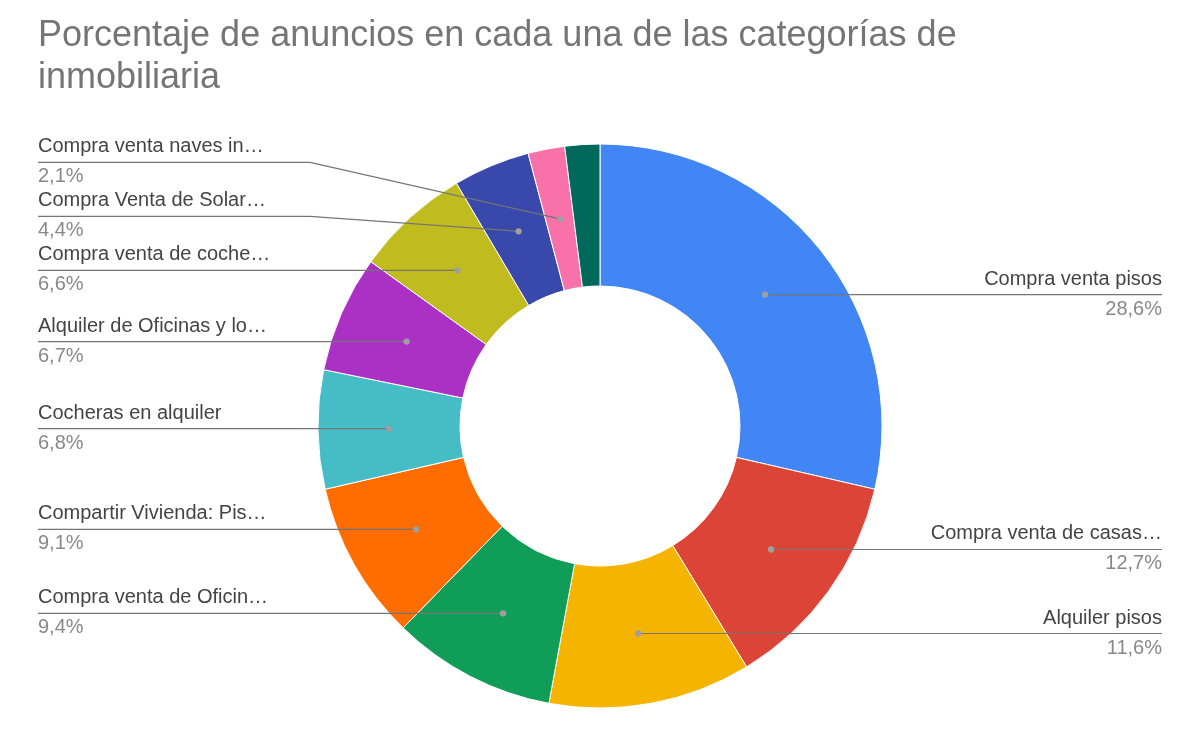  Describe the element at coordinates (61, 175) in the screenshot. I see `data-label: 2,1%` at that location.